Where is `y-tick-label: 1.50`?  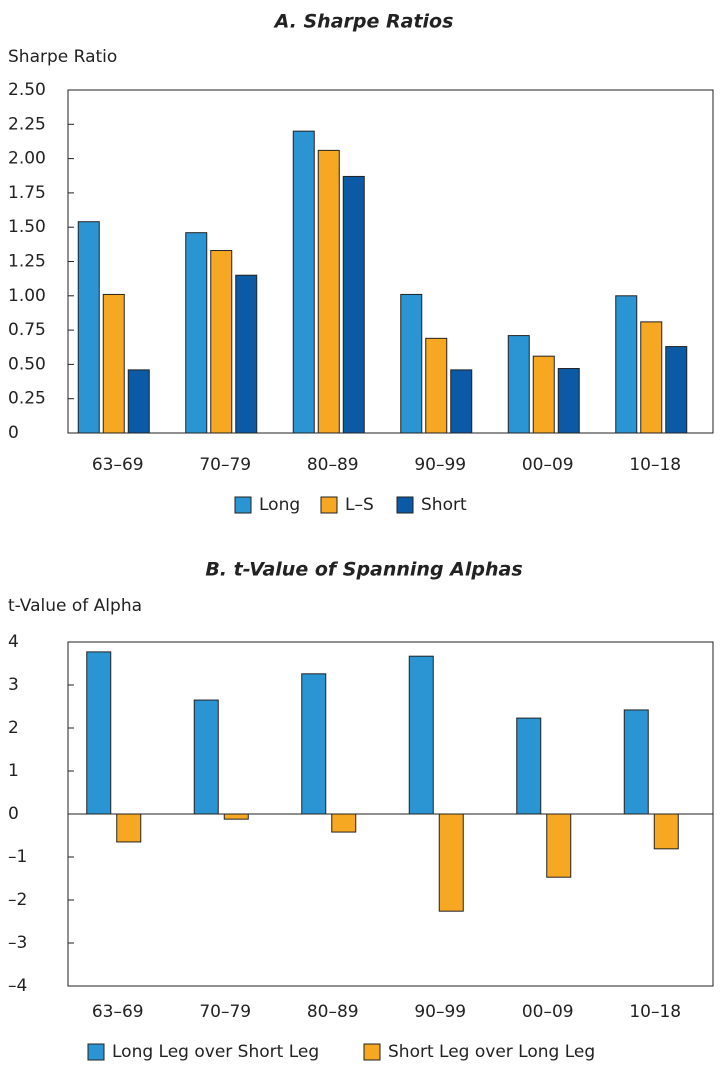 y-tick-label: 1.50 is located at coordinates (27, 227).